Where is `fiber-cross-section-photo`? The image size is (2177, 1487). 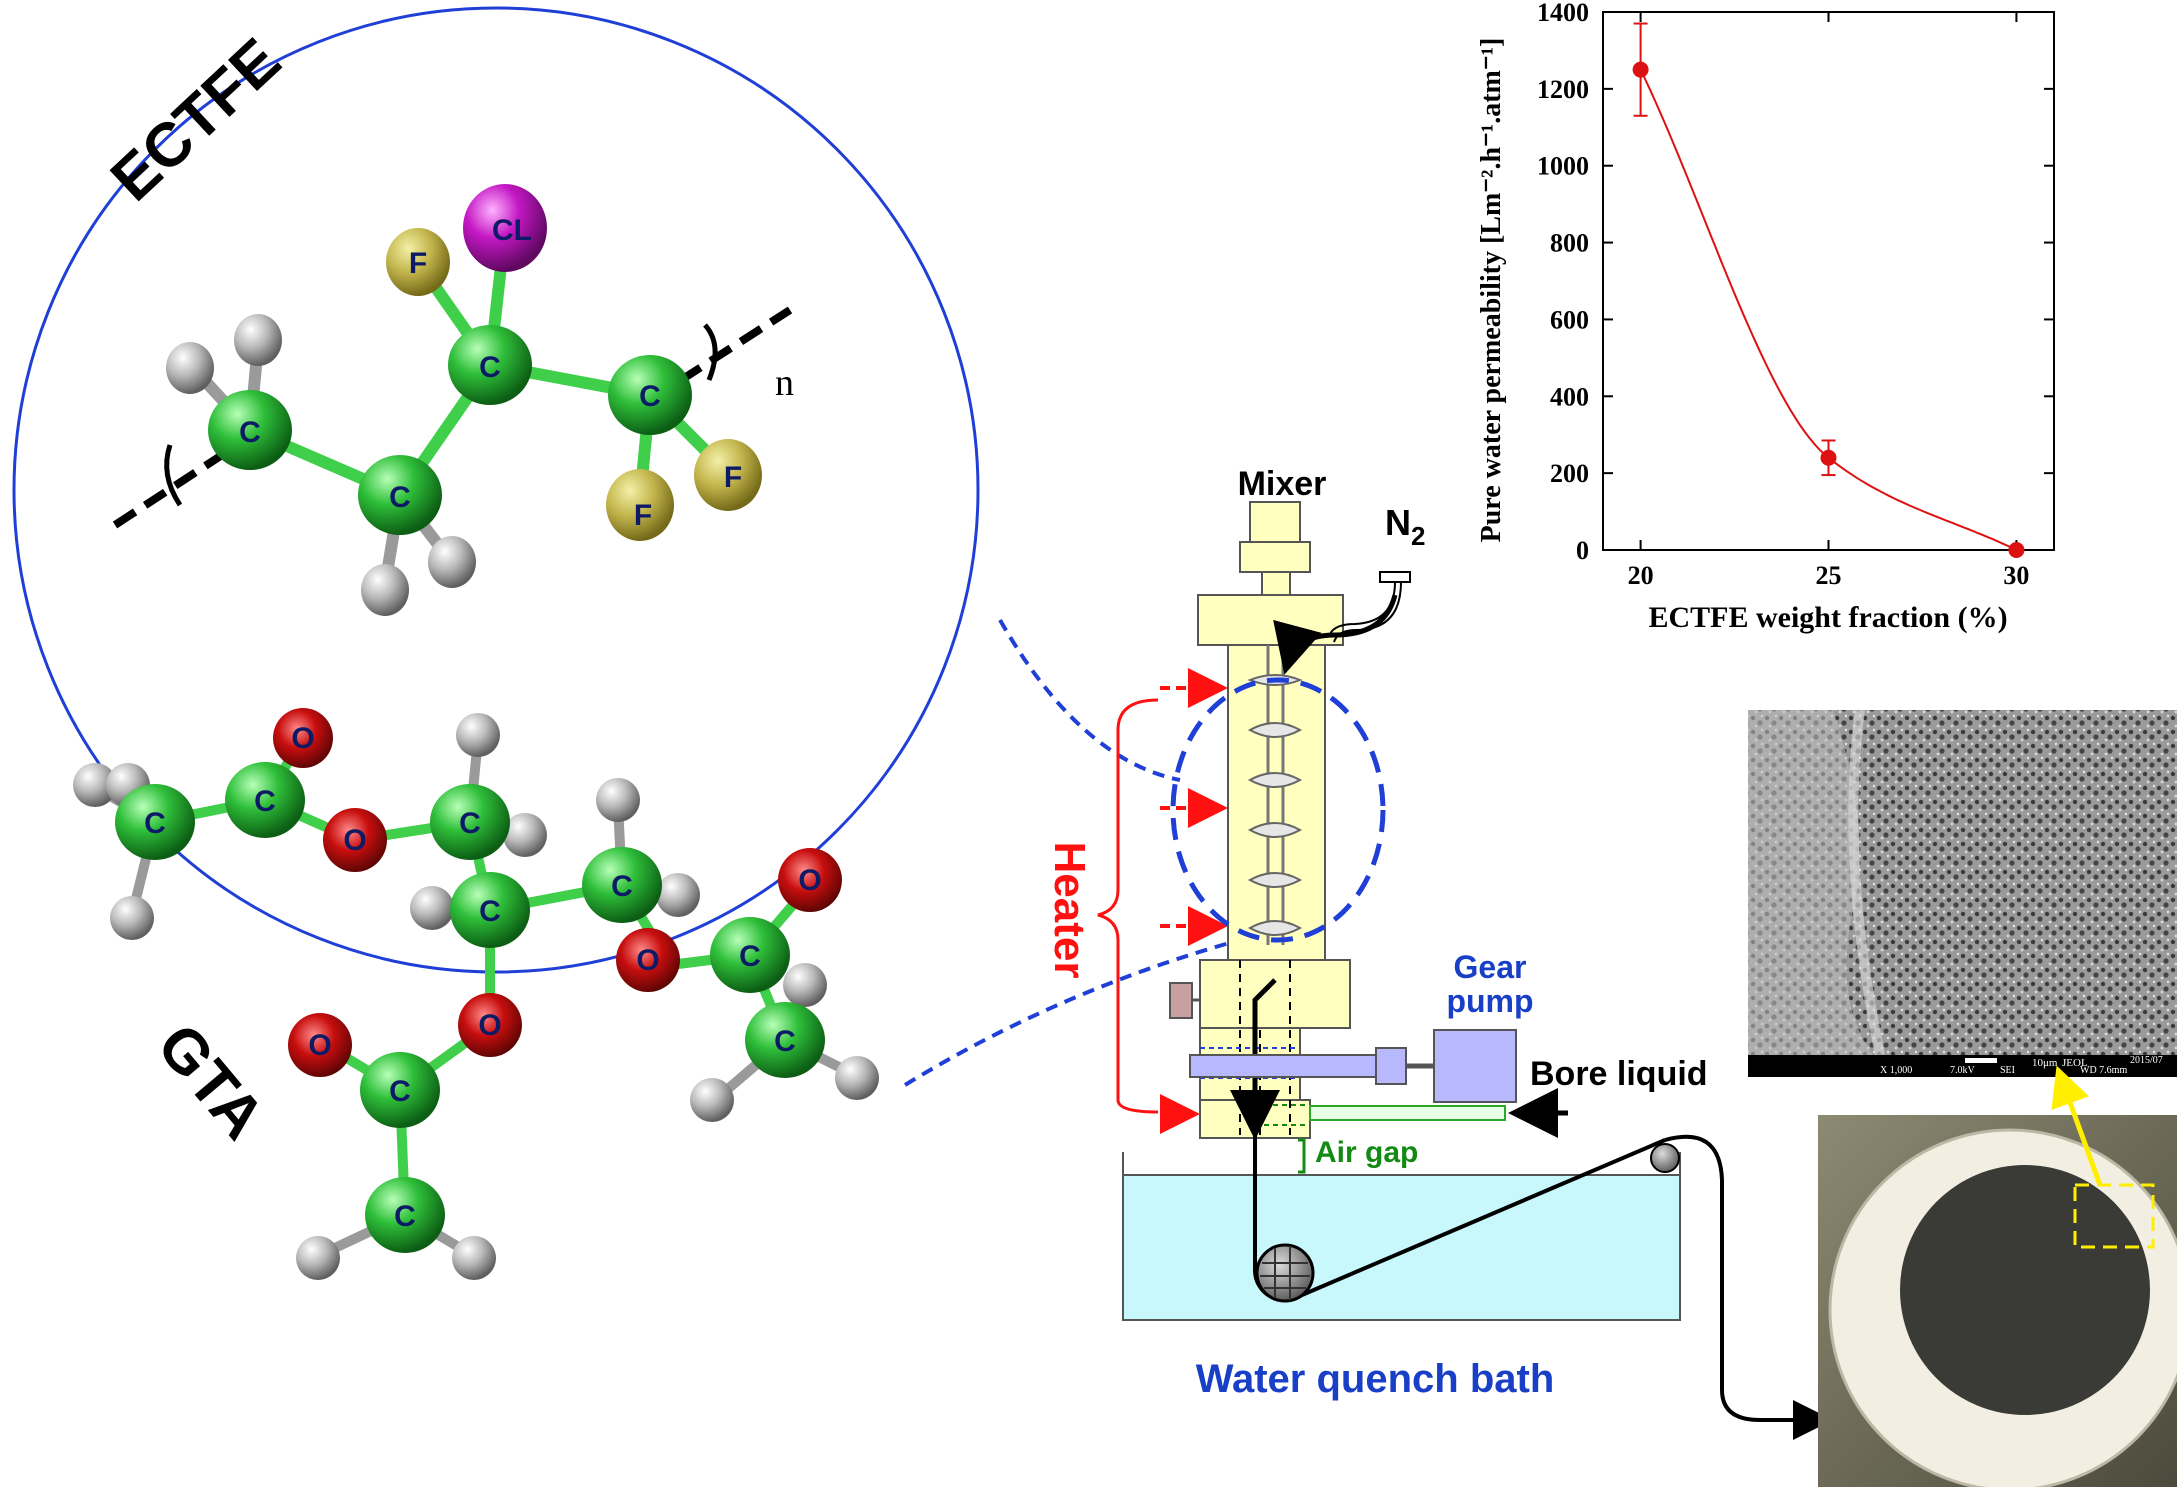
fiber-cross-section-photo is located at coordinates (1997, 1276).